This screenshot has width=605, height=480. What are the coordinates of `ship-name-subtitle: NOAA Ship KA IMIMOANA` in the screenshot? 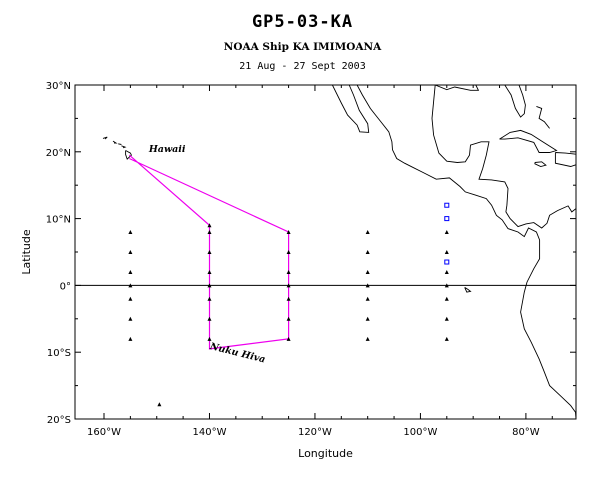 It's located at (302, 47).